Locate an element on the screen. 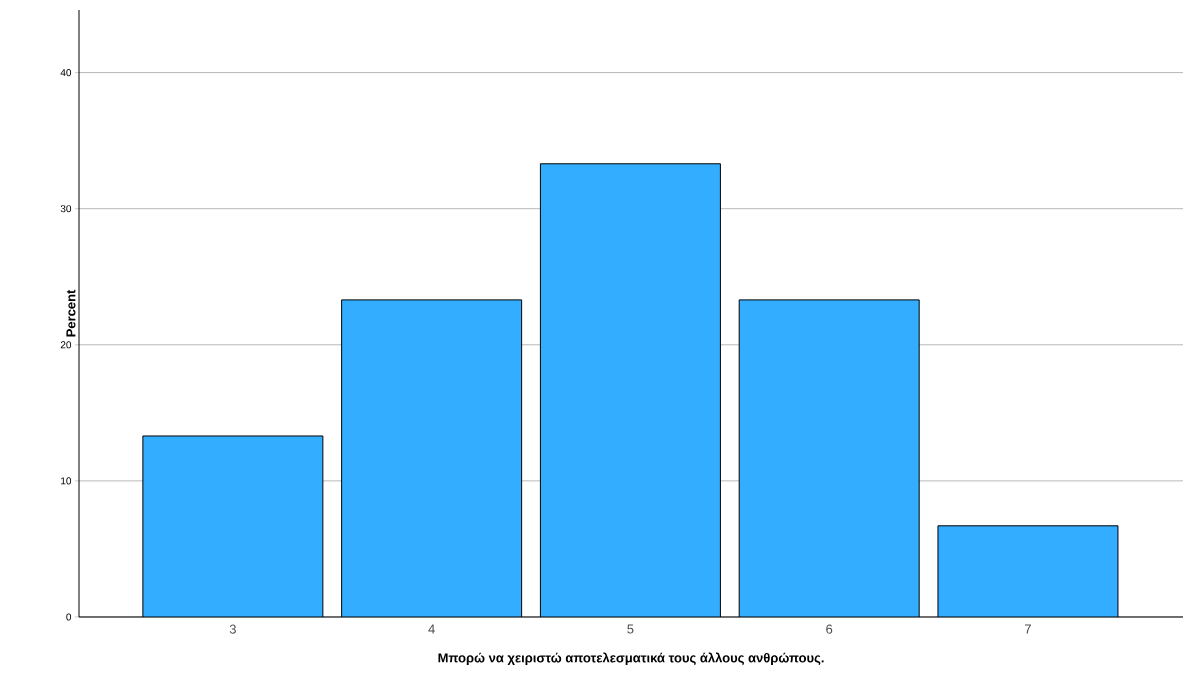  x-tick-label: 4 is located at coordinates (431, 629).